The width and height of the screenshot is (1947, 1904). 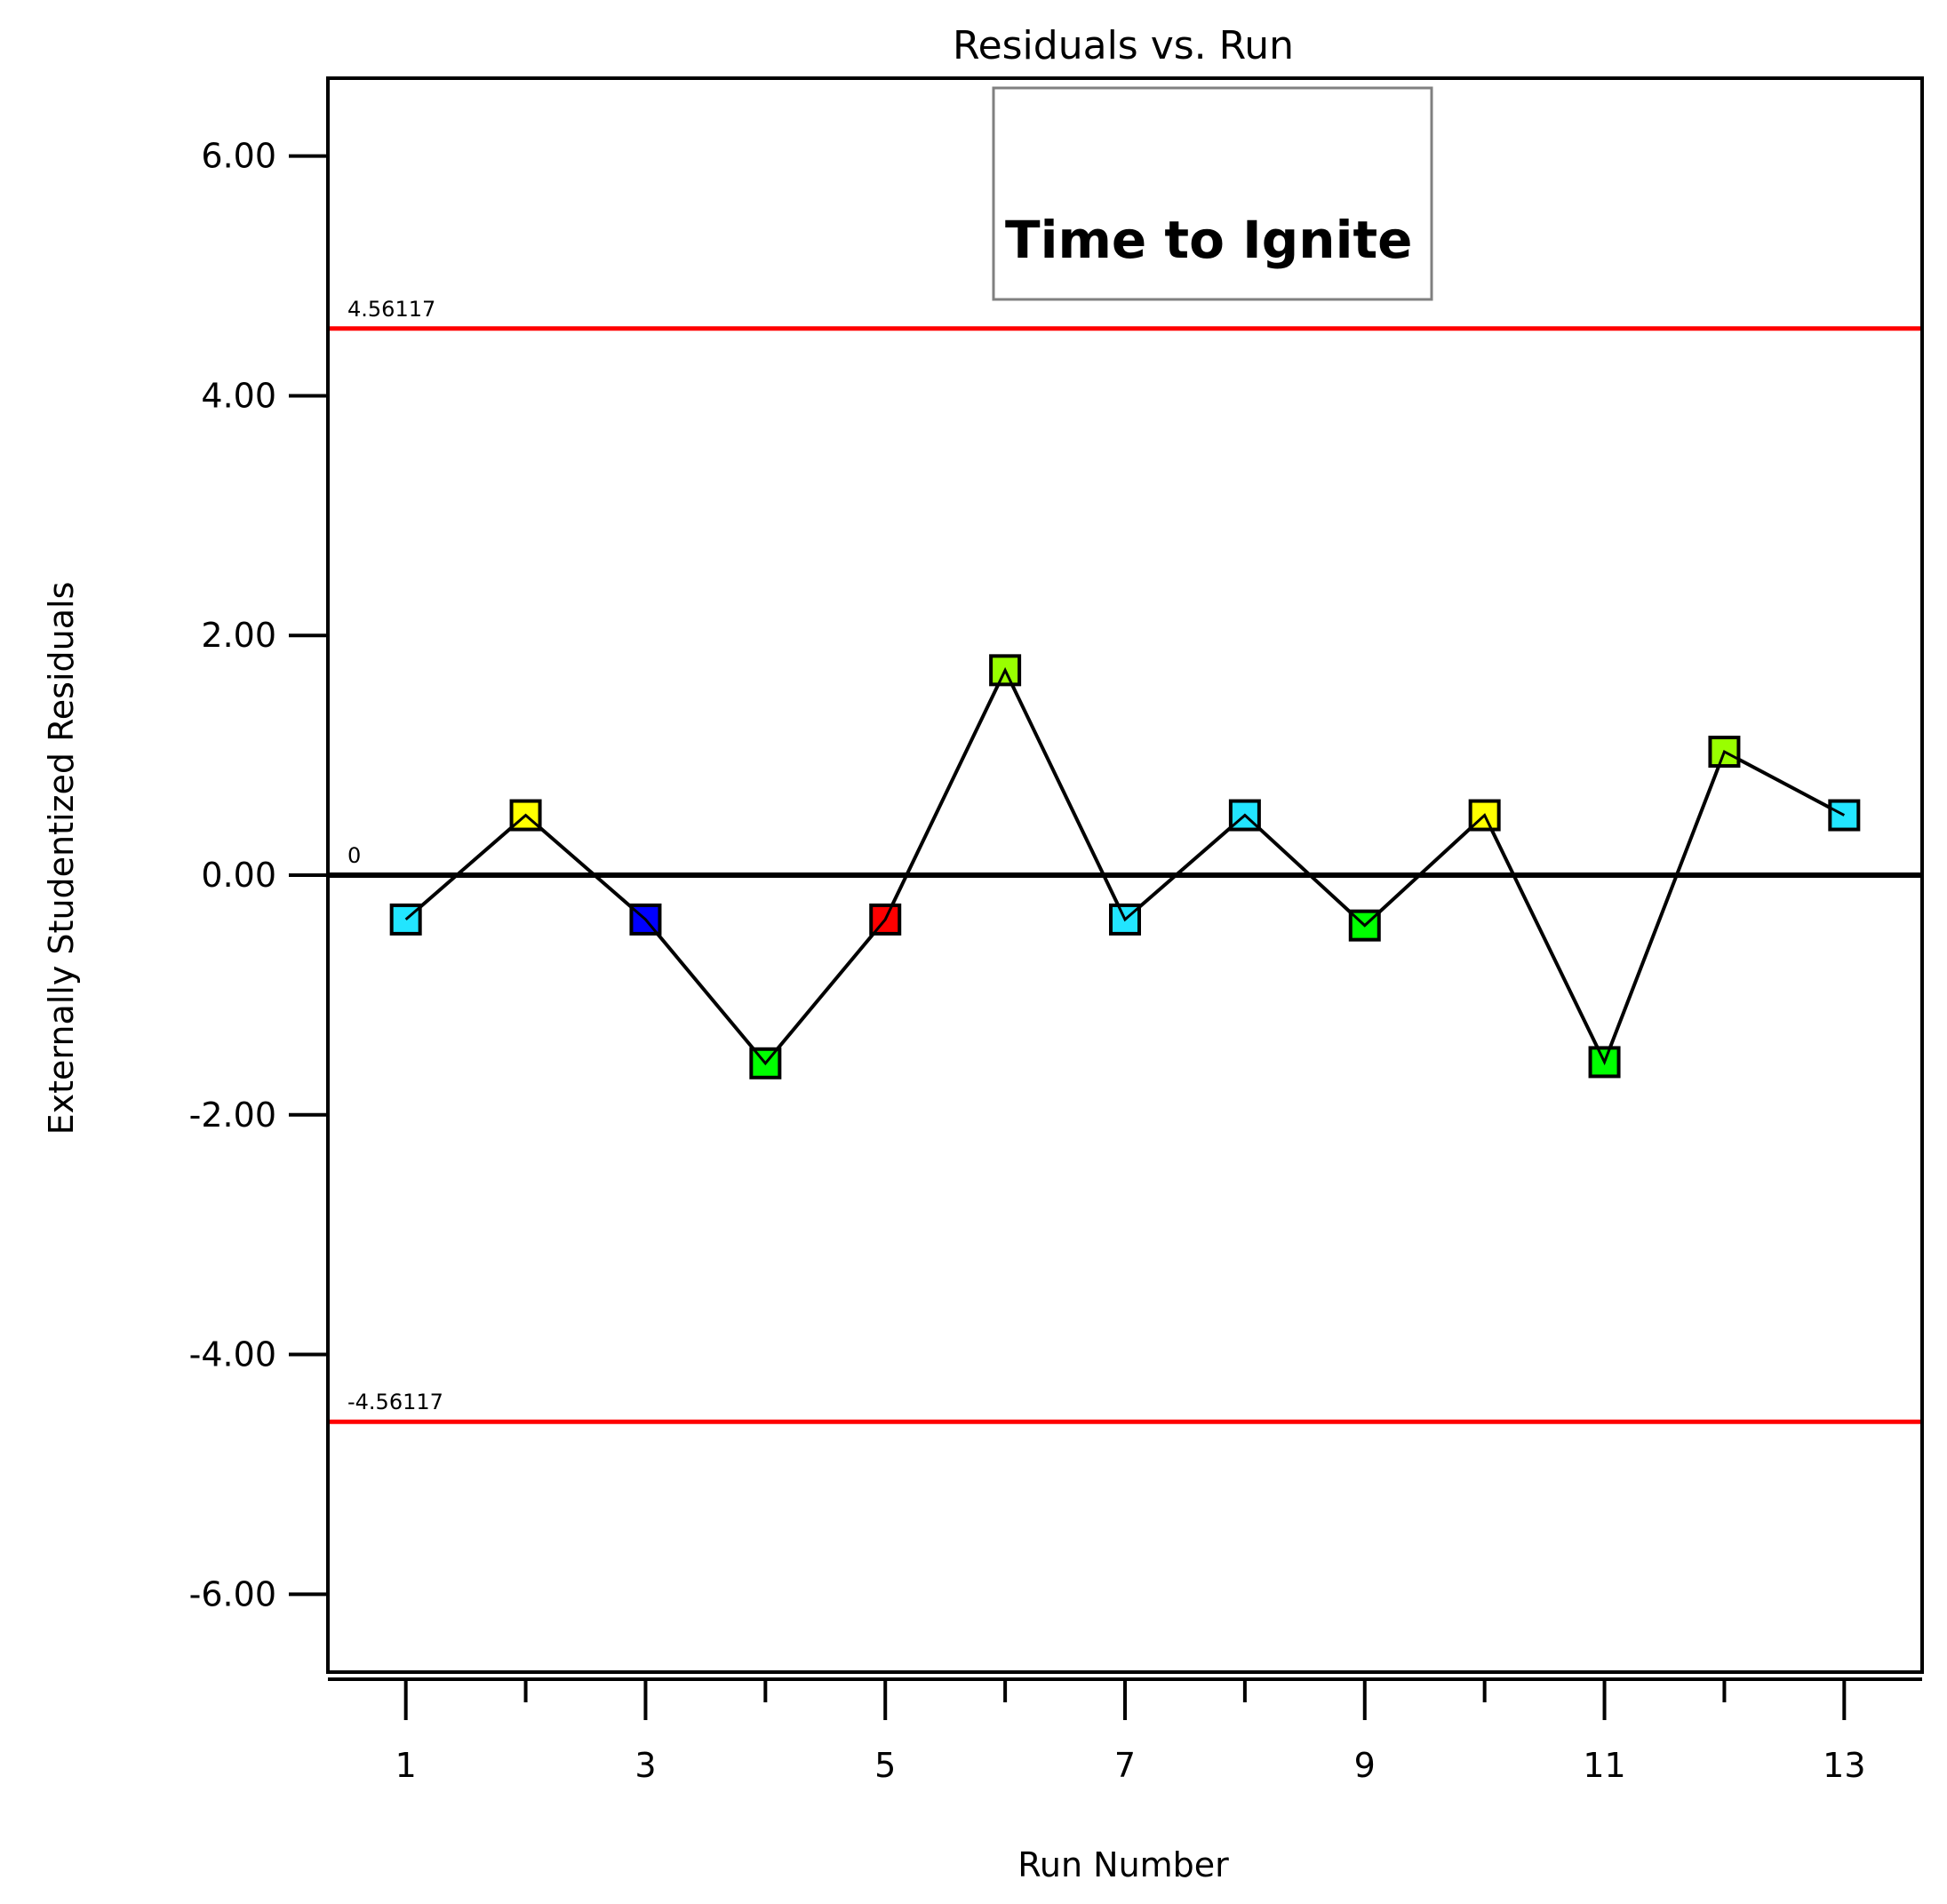 What do you see at coordinates (645, 1765) in the screenshot?
I see `x-tick-label-2: 3` at bounding box center [645, 1765].